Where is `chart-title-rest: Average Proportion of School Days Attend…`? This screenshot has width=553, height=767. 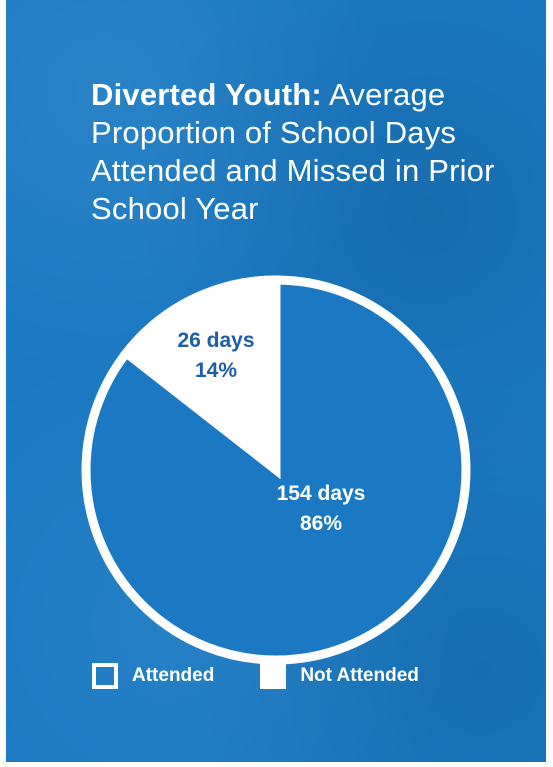 chart-title-rest: Average Proportion of School Days Attend… is located at coordinates (293, 151).